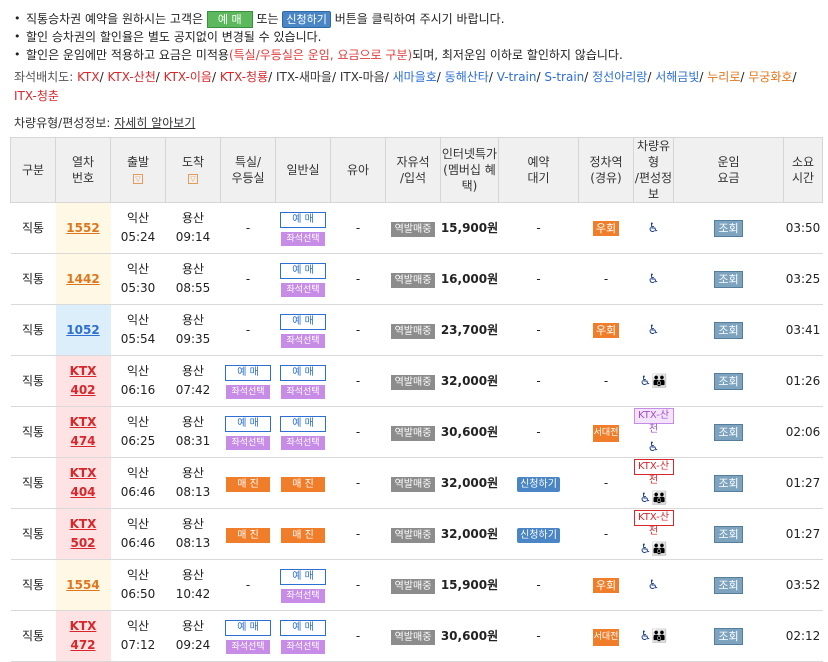  I want to click on notice-text: 직통승차권 예약을 원하시는 고객은, so click(114, 19).